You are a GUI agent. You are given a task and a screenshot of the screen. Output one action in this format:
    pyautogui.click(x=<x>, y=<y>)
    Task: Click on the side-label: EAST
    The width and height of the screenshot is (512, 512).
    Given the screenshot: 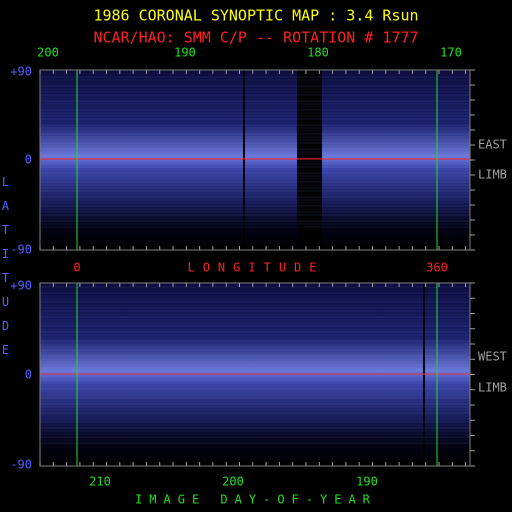 What is the action you would take?
    pyautogui.click(x=492, y=145)
    